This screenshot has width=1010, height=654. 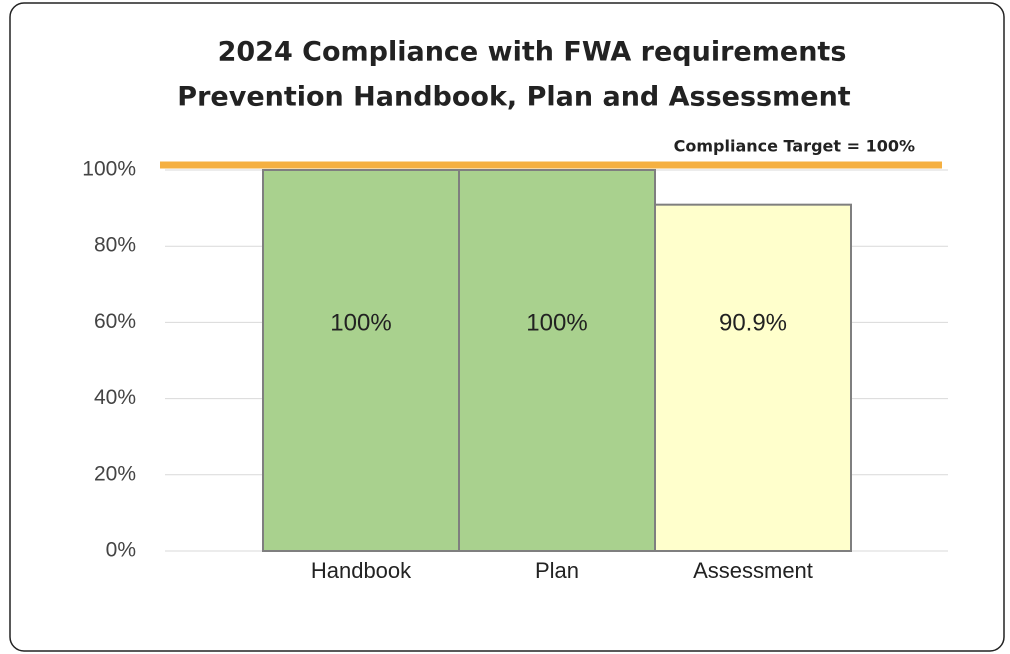 What do you see at coordinates (115, 321) in the screenshot?
I see `y-tick-label: 60%` at bounding box center [115, 321].